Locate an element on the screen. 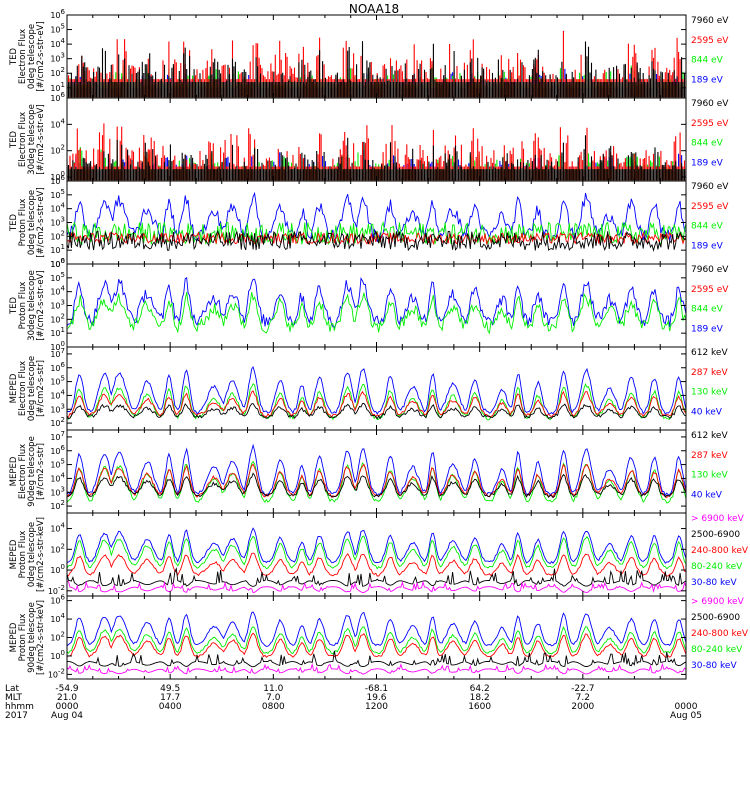  legend-entry: > 6900 keV is located at coordinates (718, 519).